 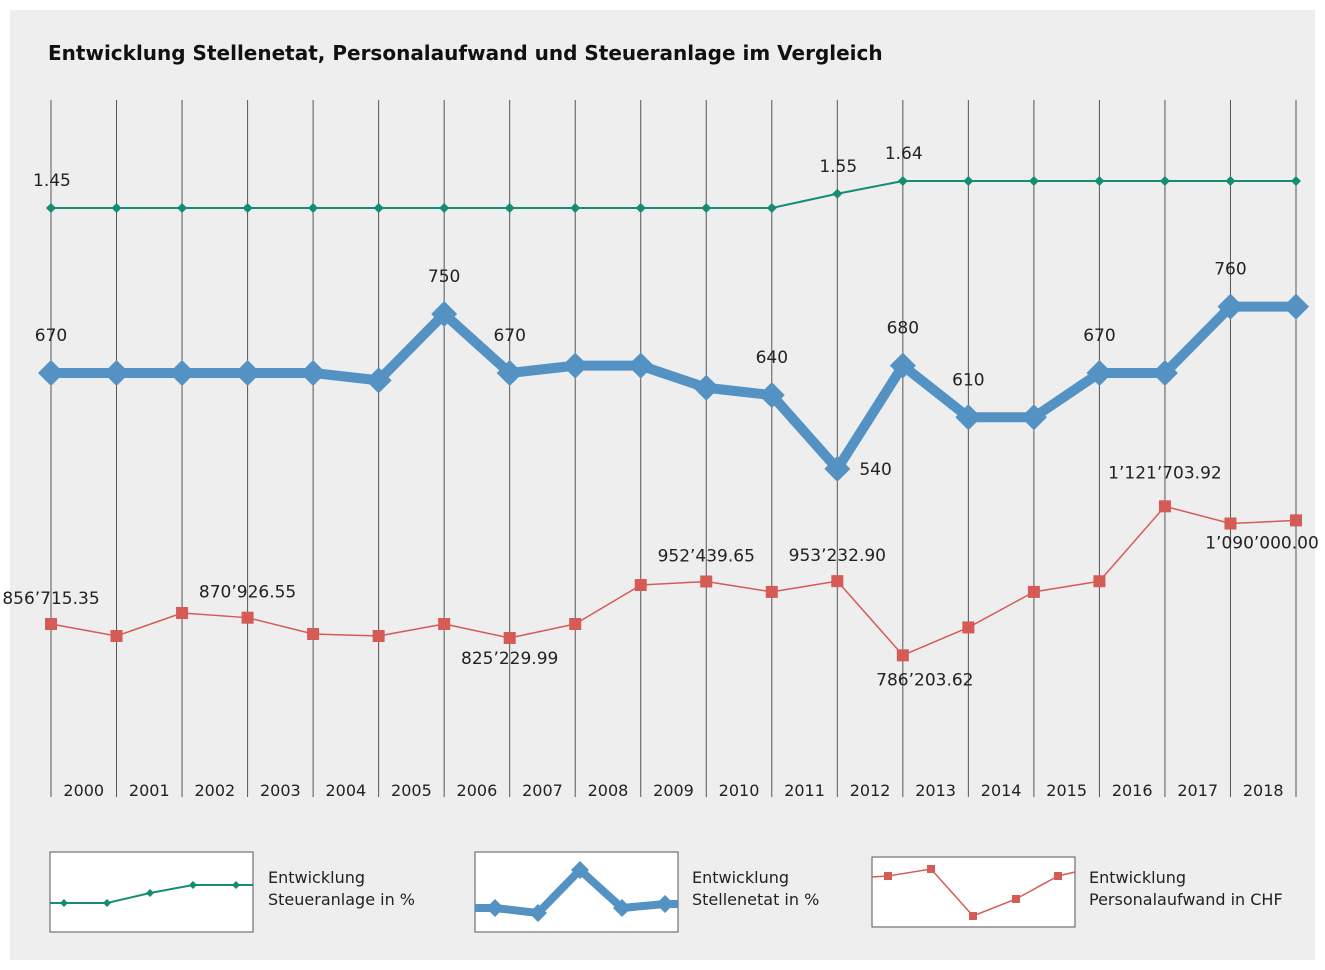 I want to click on x-tick-label: 2003, so click(x=280, y=790).